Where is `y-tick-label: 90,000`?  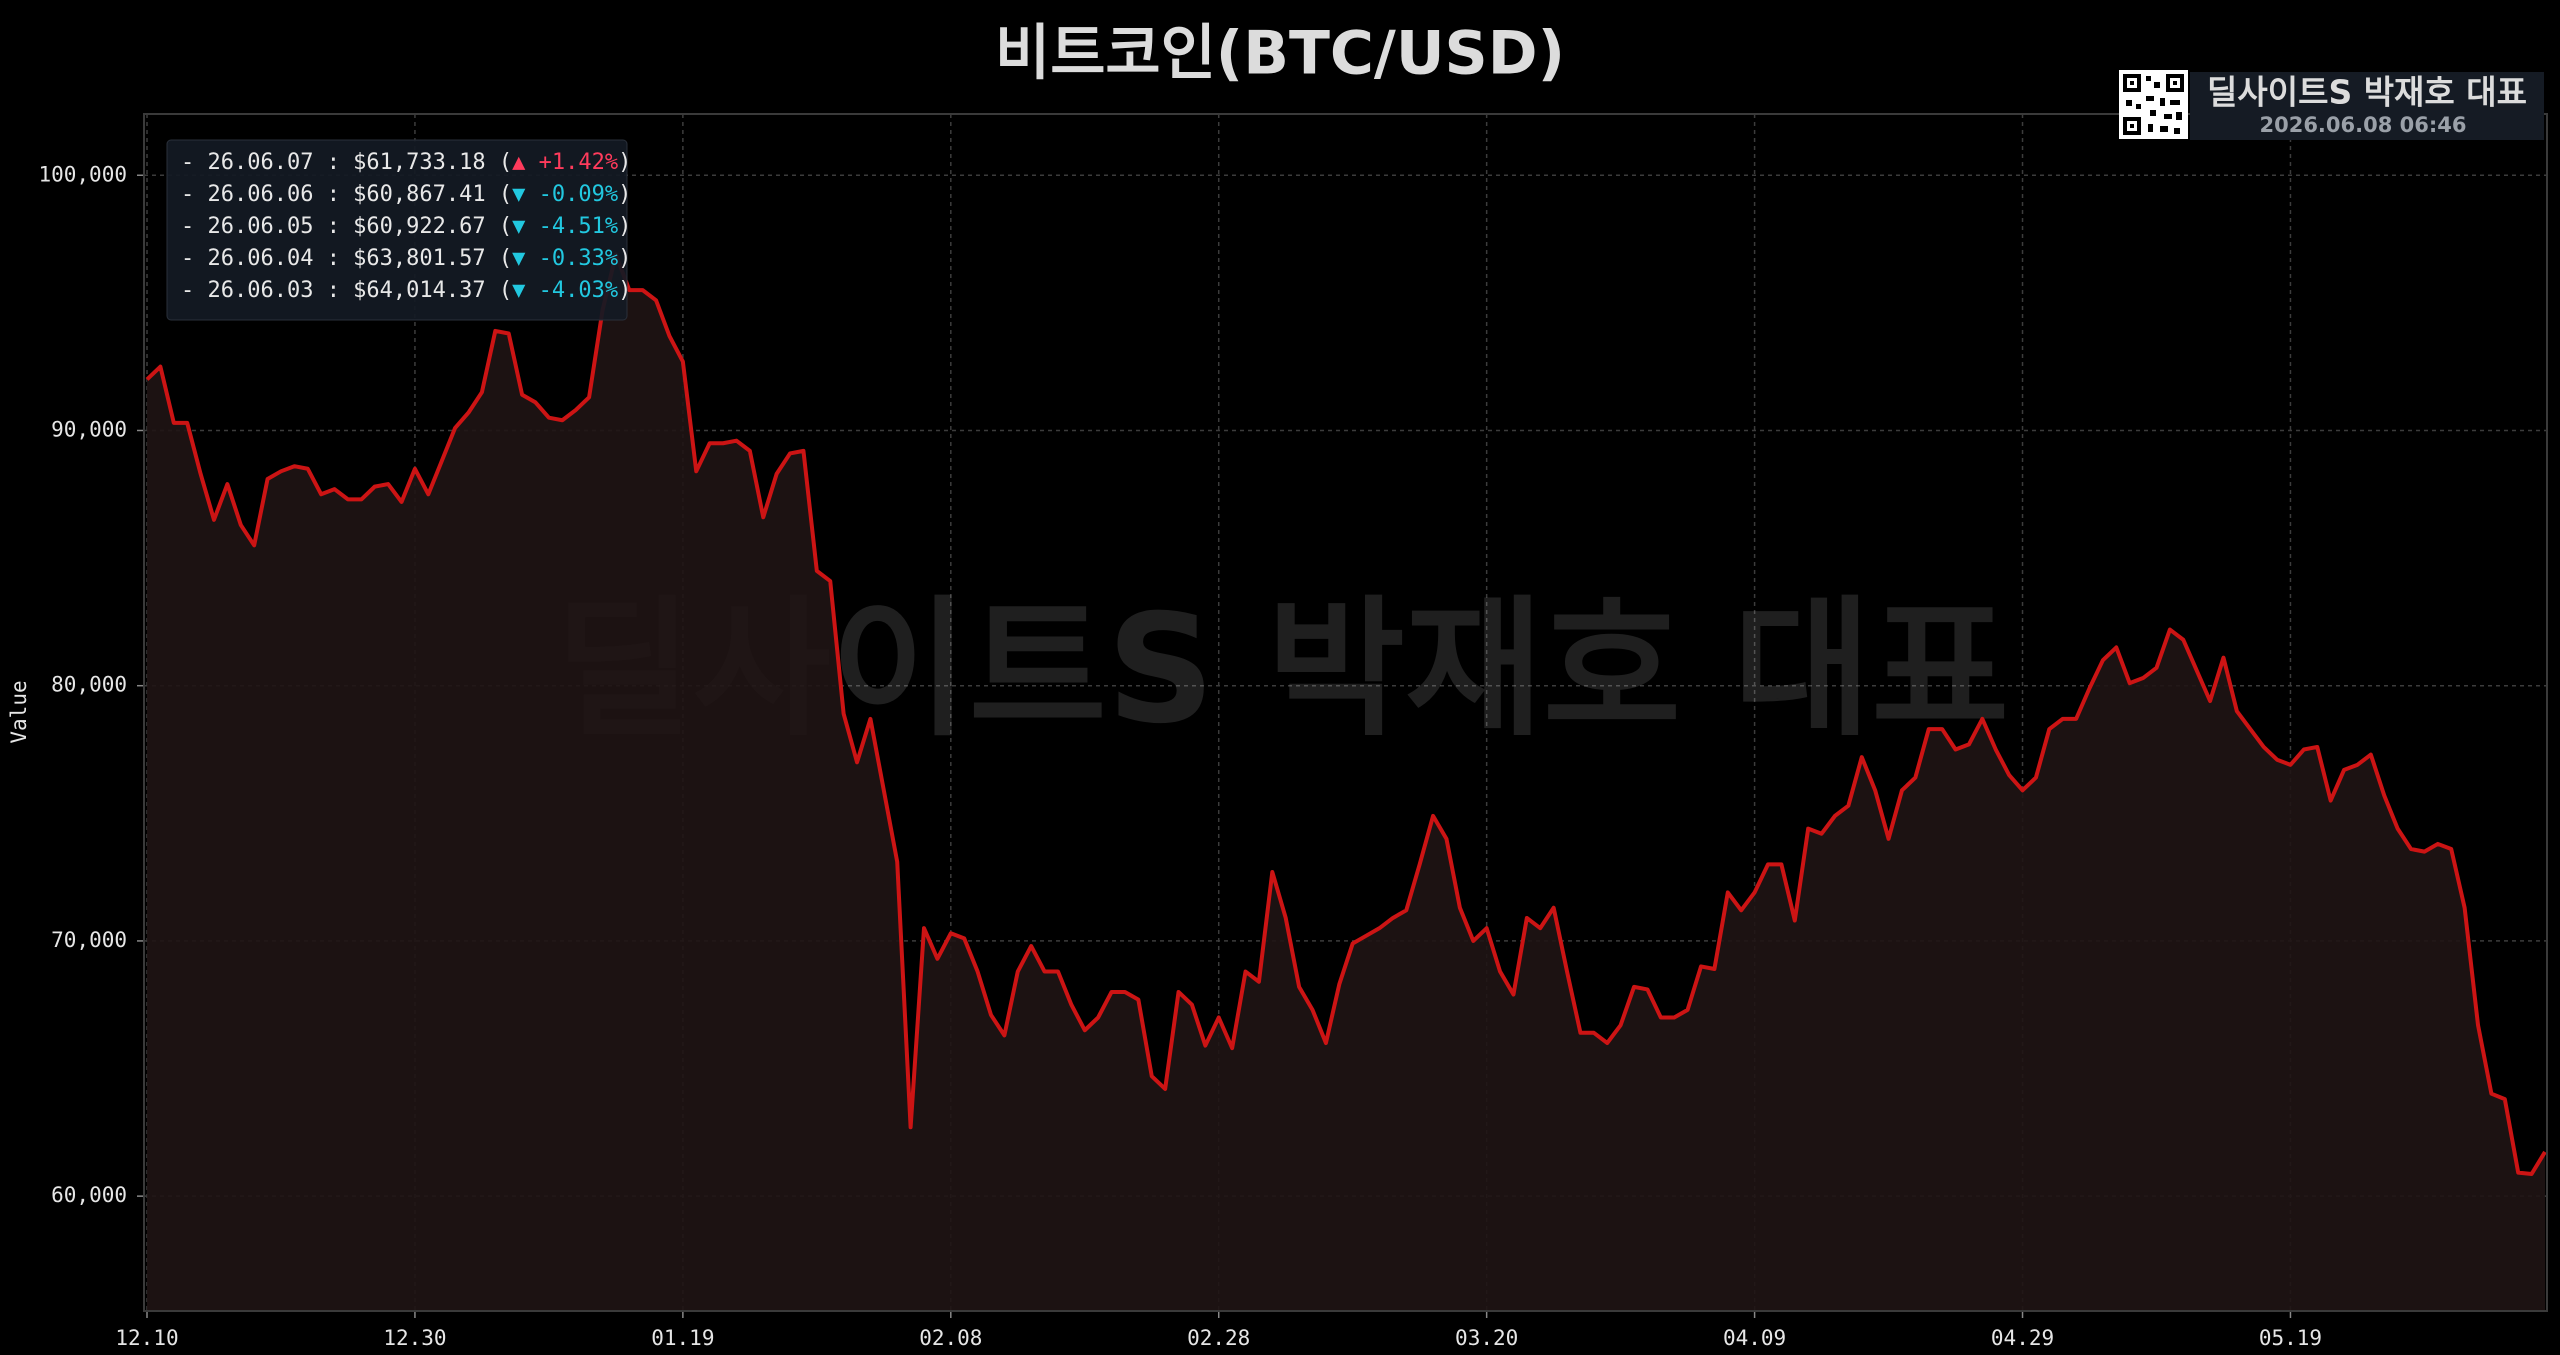 y-tick-label: 90,000 is located at coordinates (89, 429).